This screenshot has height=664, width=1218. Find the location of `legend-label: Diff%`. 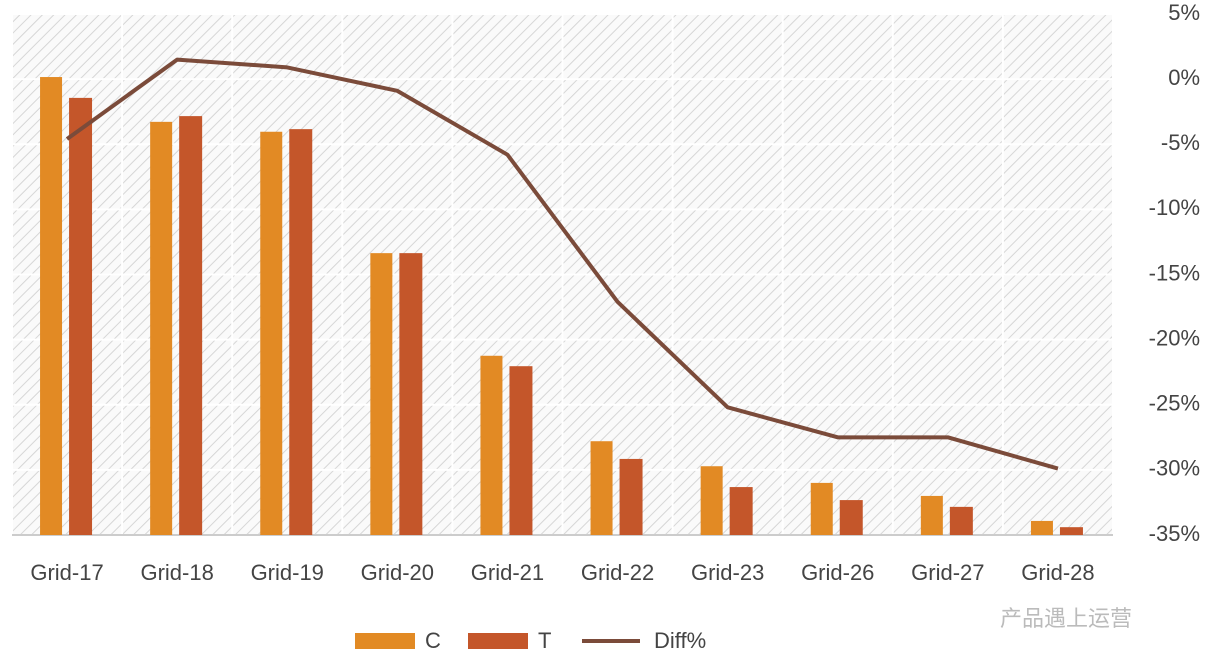

legend-label: Diff% is located at coordinates (680, 640).